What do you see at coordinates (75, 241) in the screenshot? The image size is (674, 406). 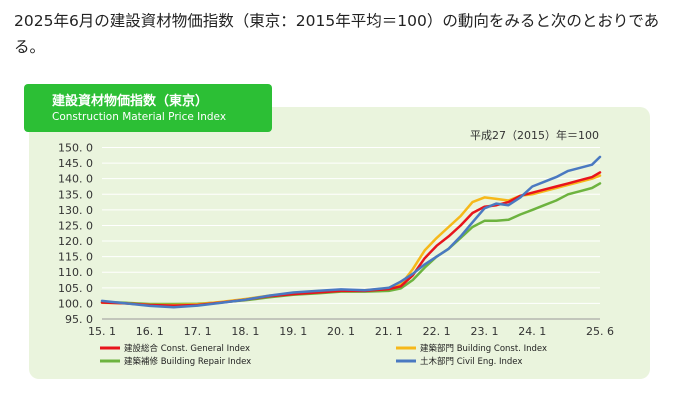 I see `y-tick-label: 120. 0` at bounding box center [75, 241].